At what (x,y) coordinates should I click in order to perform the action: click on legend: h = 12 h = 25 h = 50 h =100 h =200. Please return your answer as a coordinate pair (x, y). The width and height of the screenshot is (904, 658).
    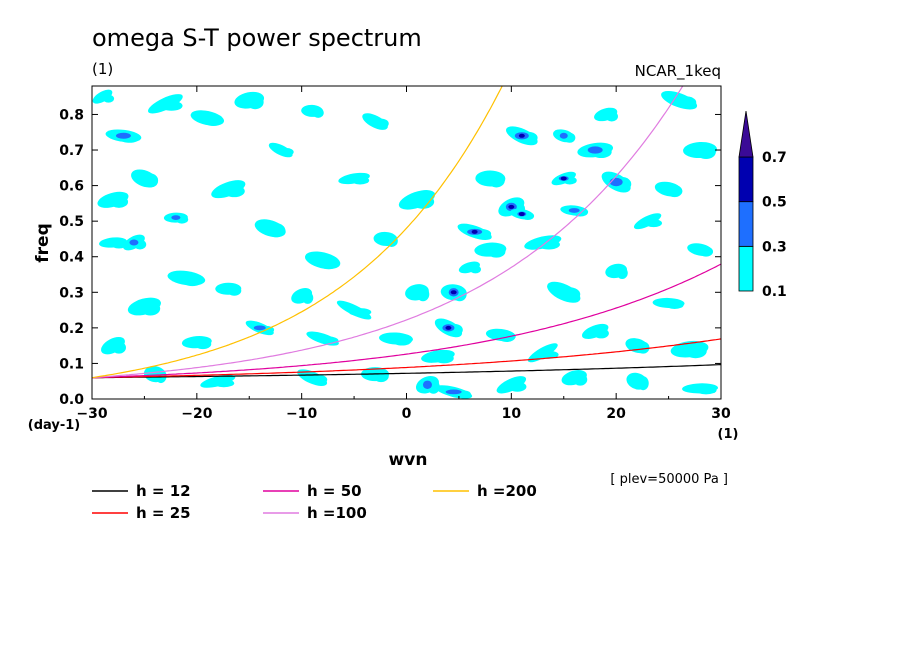
    Looking at the image, I should click on (314, 502).